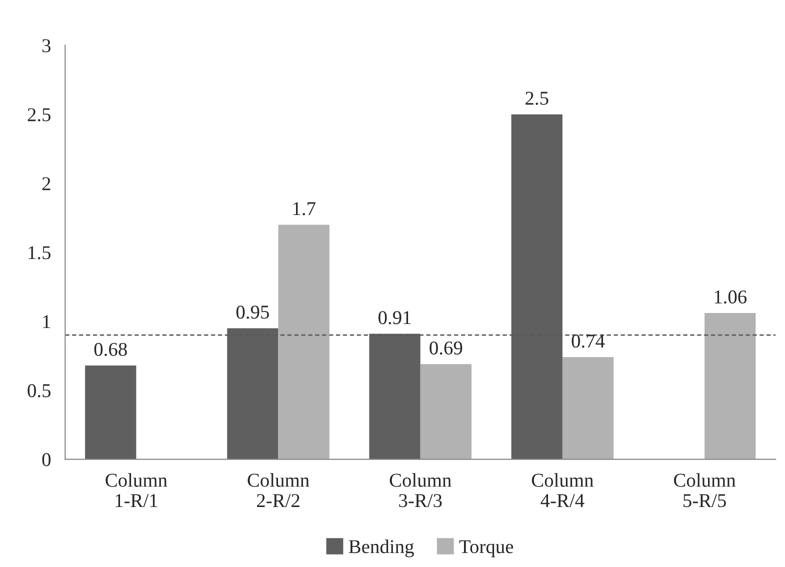 The width and height of the screenshot is (785, 567). What do you see at coordinates (46, 459) in the screenshot?
I see `y-tick-label: 0` at bounding box center [46, 459].